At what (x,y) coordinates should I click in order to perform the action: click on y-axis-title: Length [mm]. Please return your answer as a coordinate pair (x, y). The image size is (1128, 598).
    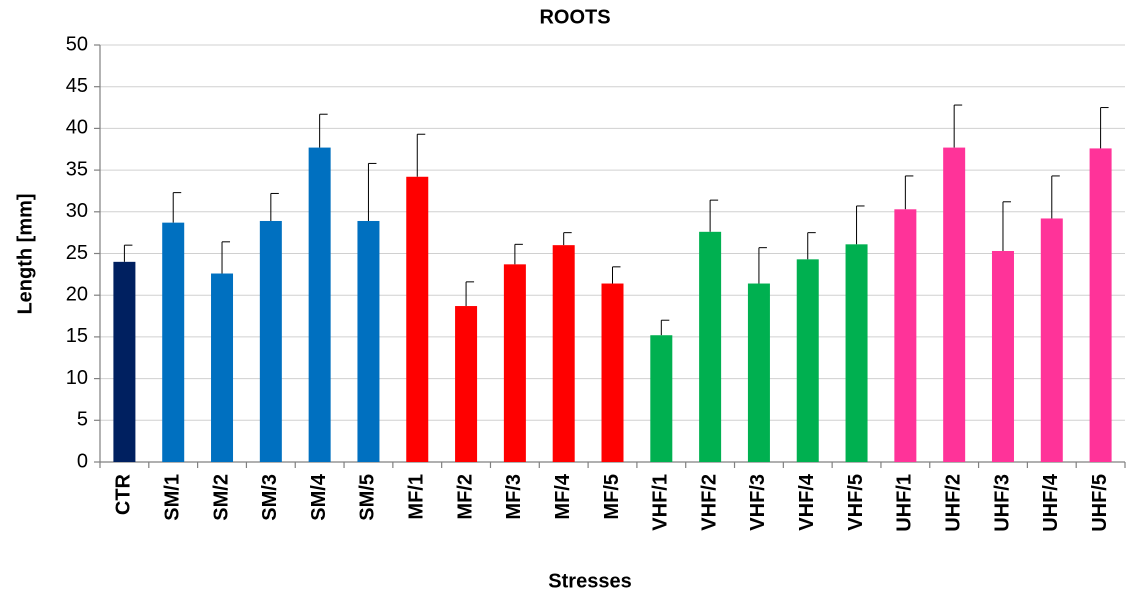
    Looking at the image, I should click on (25, 253).